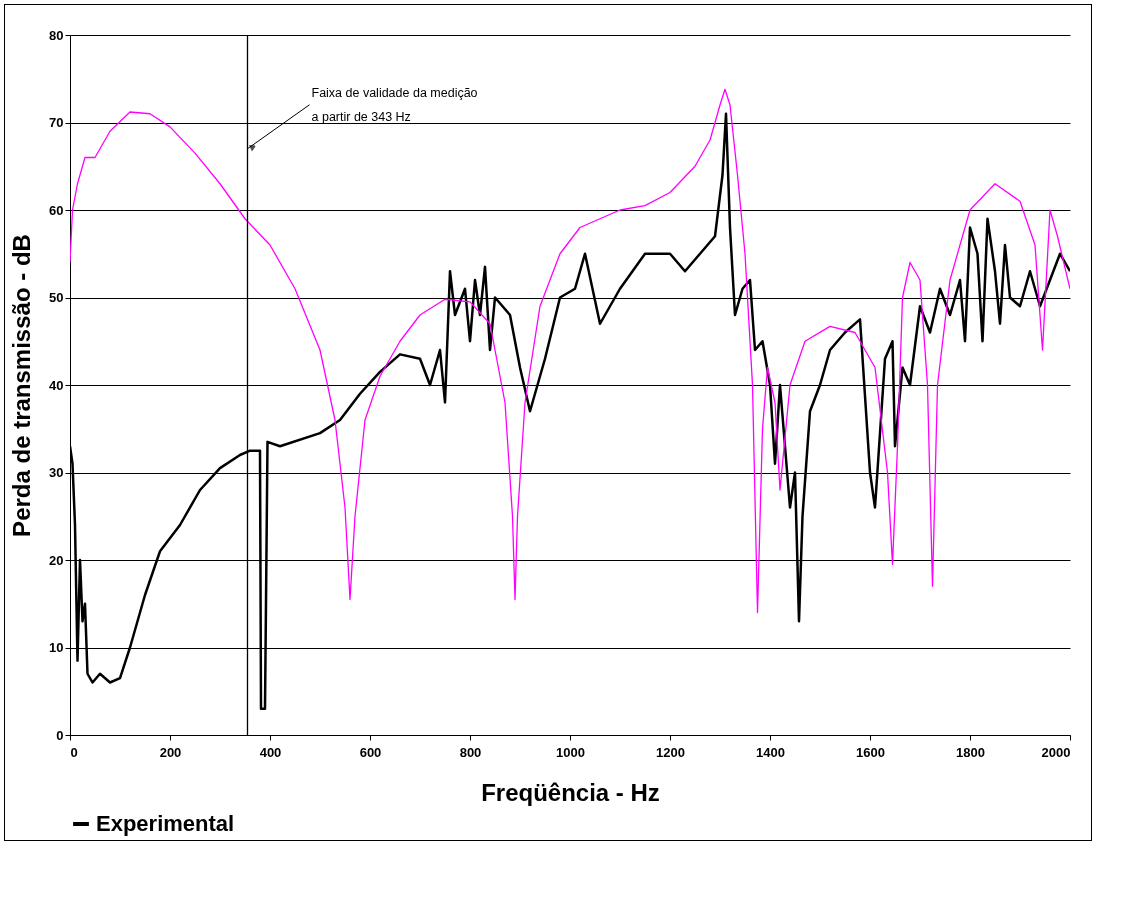 The width and height of the screenshot is (1146, 908). Describe the element at coordinates (870, 752) in the screenshot. I see `x-tick-label: 1600` at that location.